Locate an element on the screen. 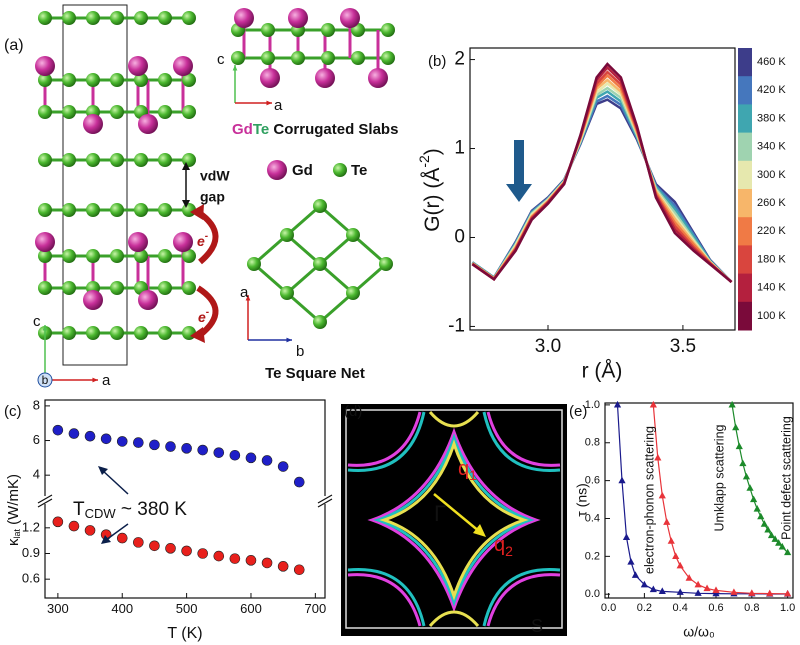 The height and width of the screenshot is (645, 800). axis-break-gap is located at coordinates (185, 500).